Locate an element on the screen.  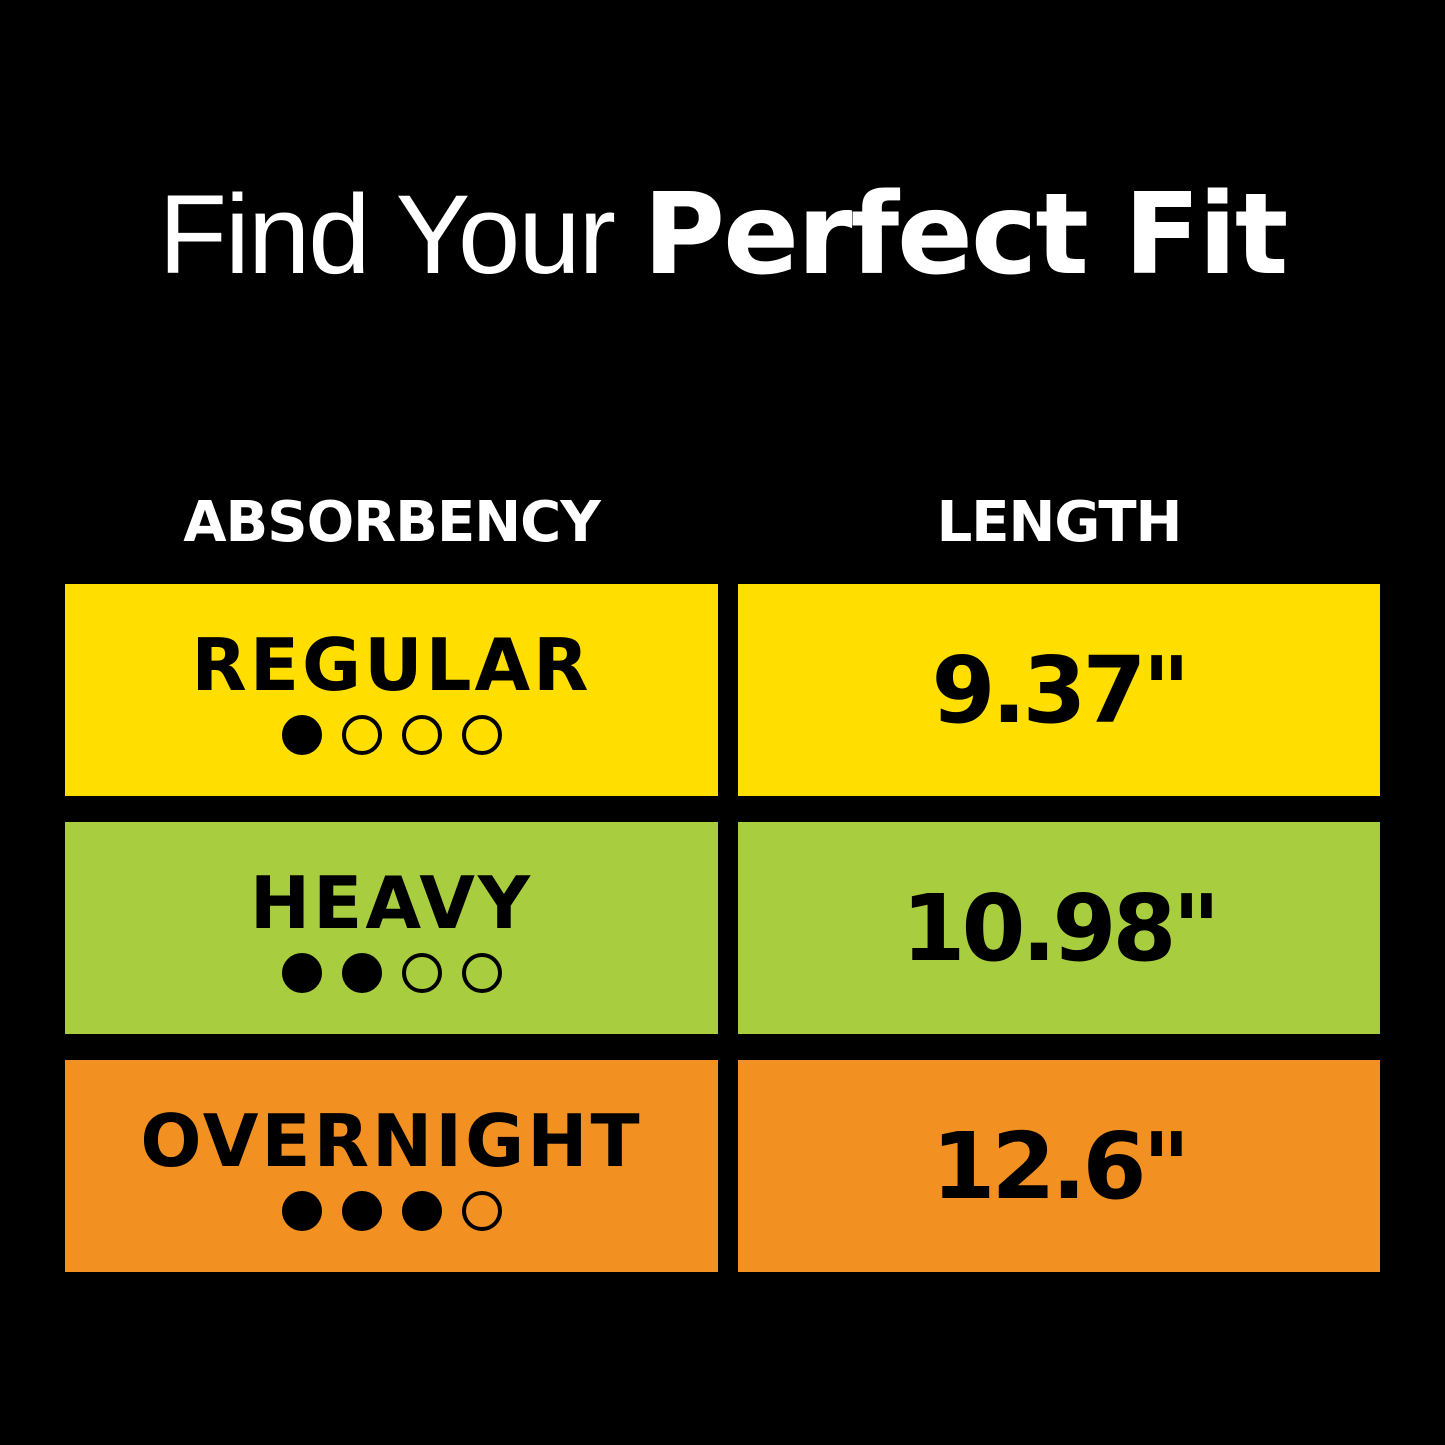
absorbency-cell: REGULAR is located at coordinates (391, 690).